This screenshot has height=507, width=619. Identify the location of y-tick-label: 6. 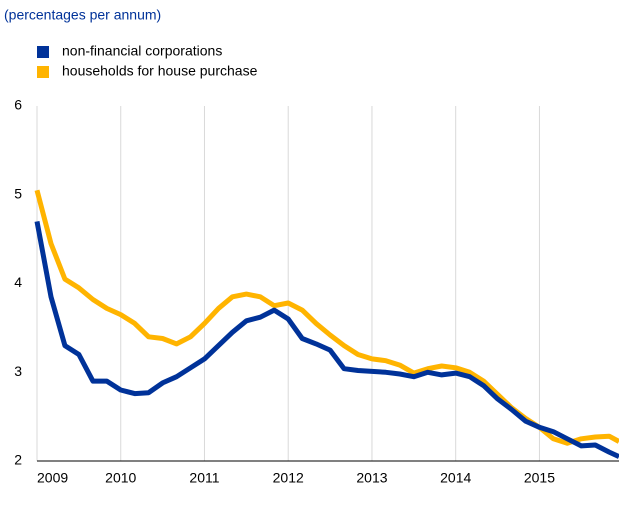
(18, 105).